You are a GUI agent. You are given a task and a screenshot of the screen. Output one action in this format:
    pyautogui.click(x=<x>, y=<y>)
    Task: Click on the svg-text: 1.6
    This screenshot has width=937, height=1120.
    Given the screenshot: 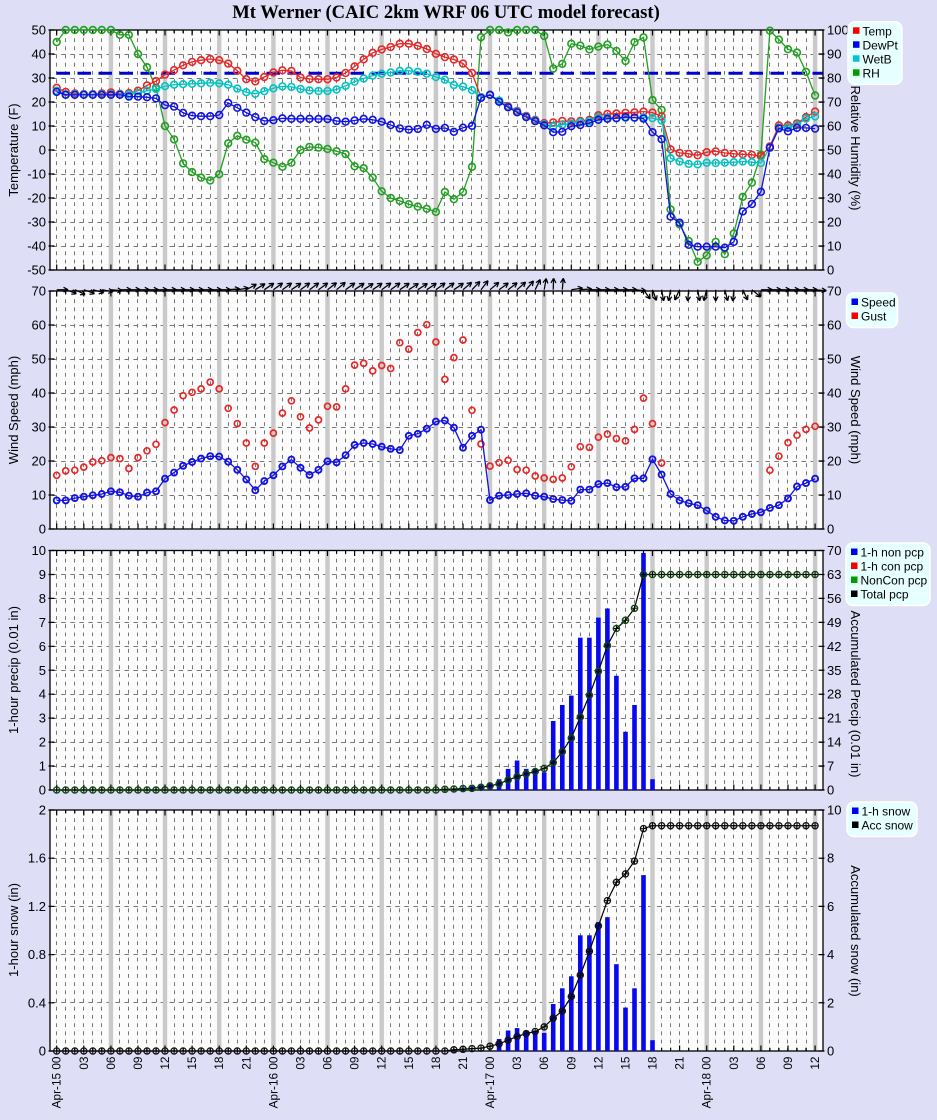 What is the action you would take?
    pyautogui.click(x=37, y=858)
    